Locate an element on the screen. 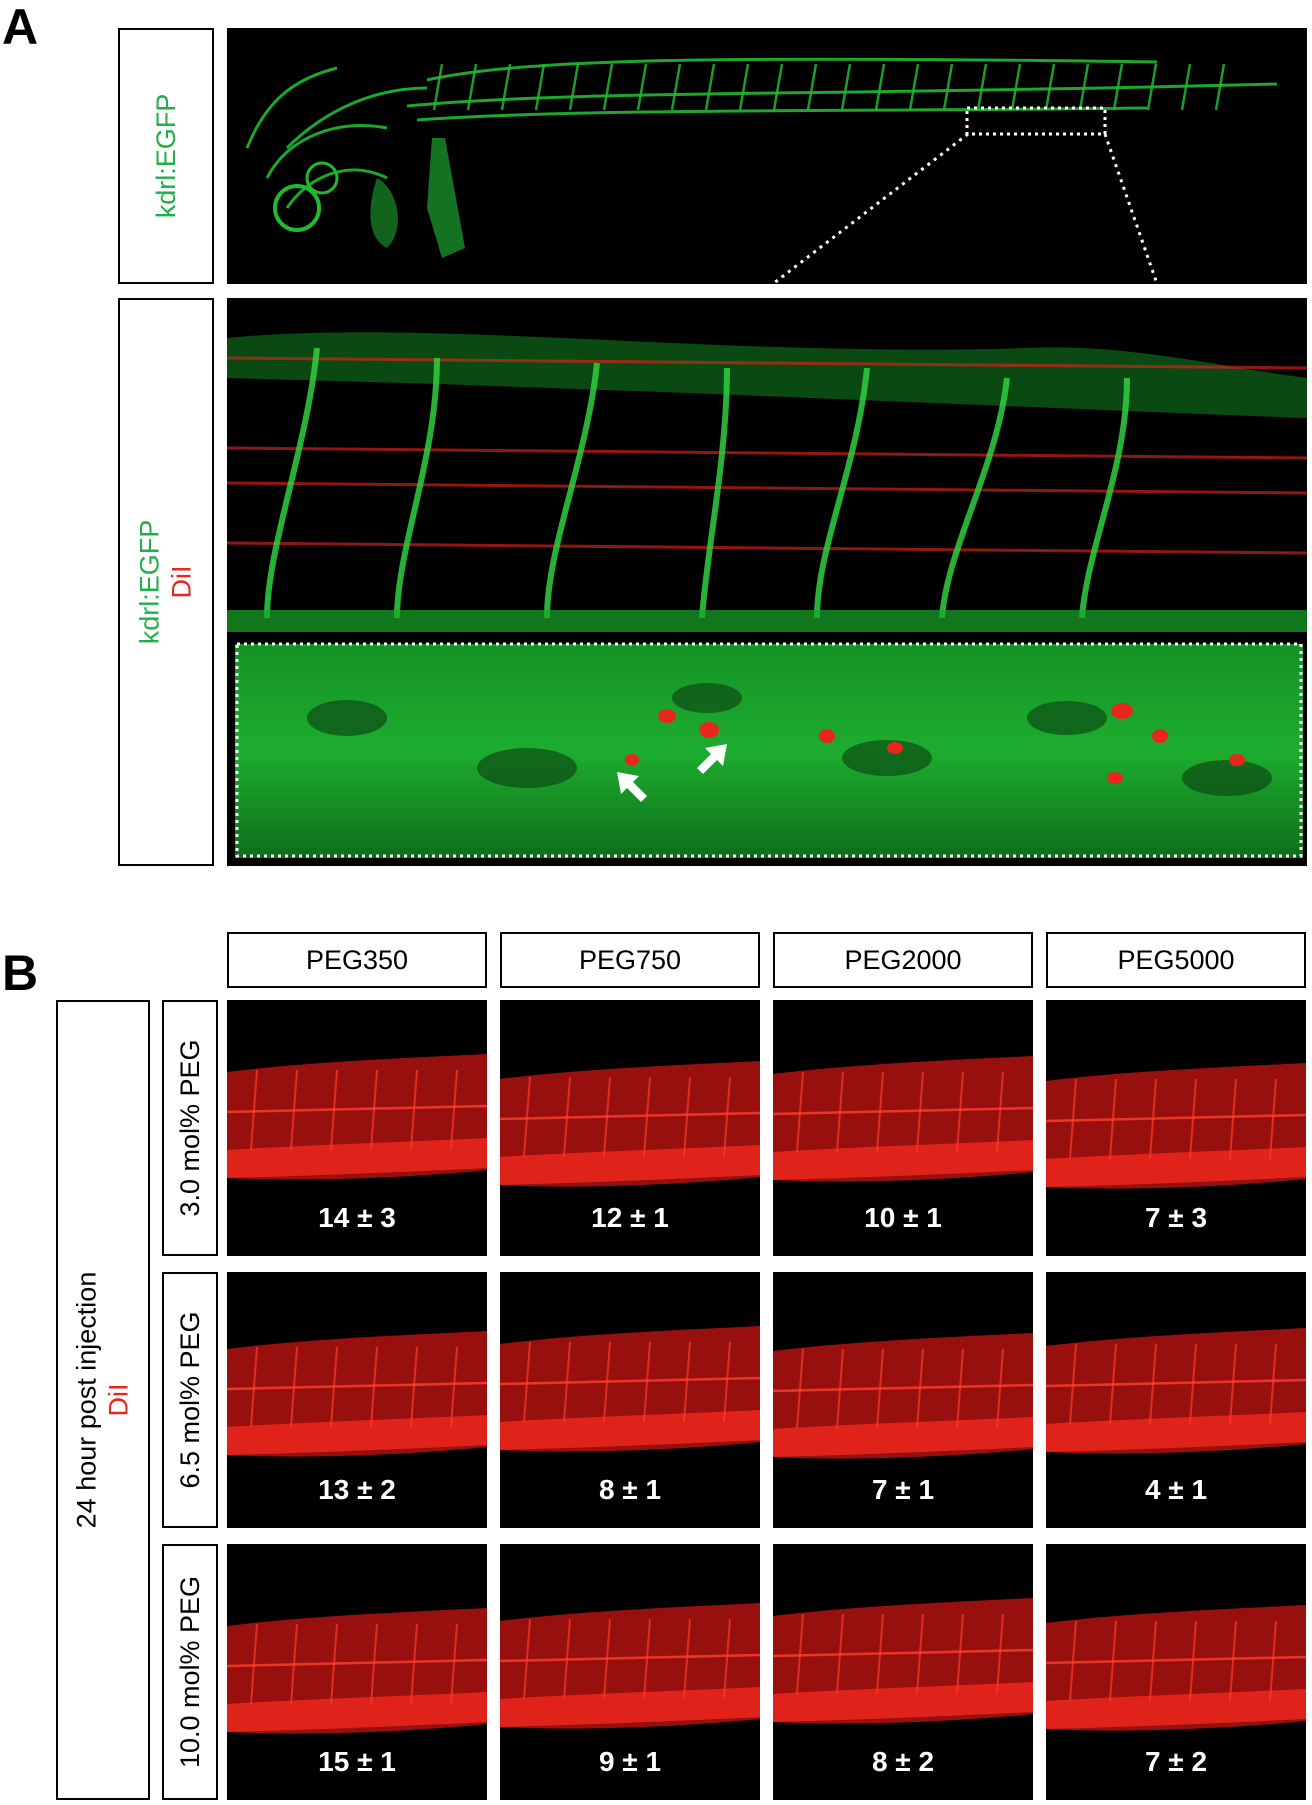  dii-count-label: 10 ± 1 is located at coordinates (903, 1217).